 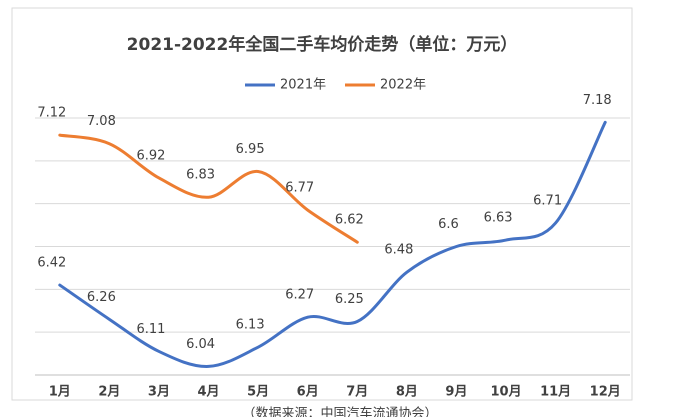 What do you see at coordinates (250, 149) in the screenshot?
I see `data-label: 6.95` at bounding box center [250, 149].